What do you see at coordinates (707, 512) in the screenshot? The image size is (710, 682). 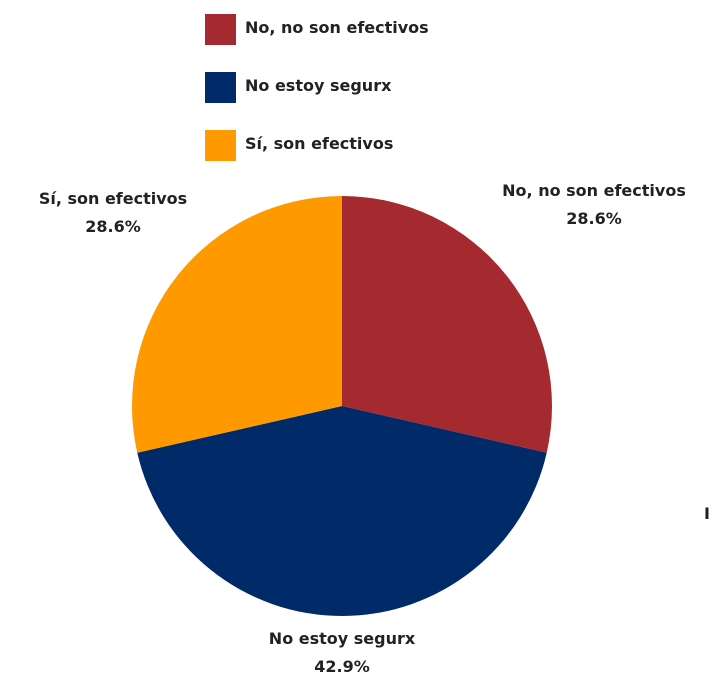 I see `clipped-edge-glyph: I` at bounding box center [707, 512].